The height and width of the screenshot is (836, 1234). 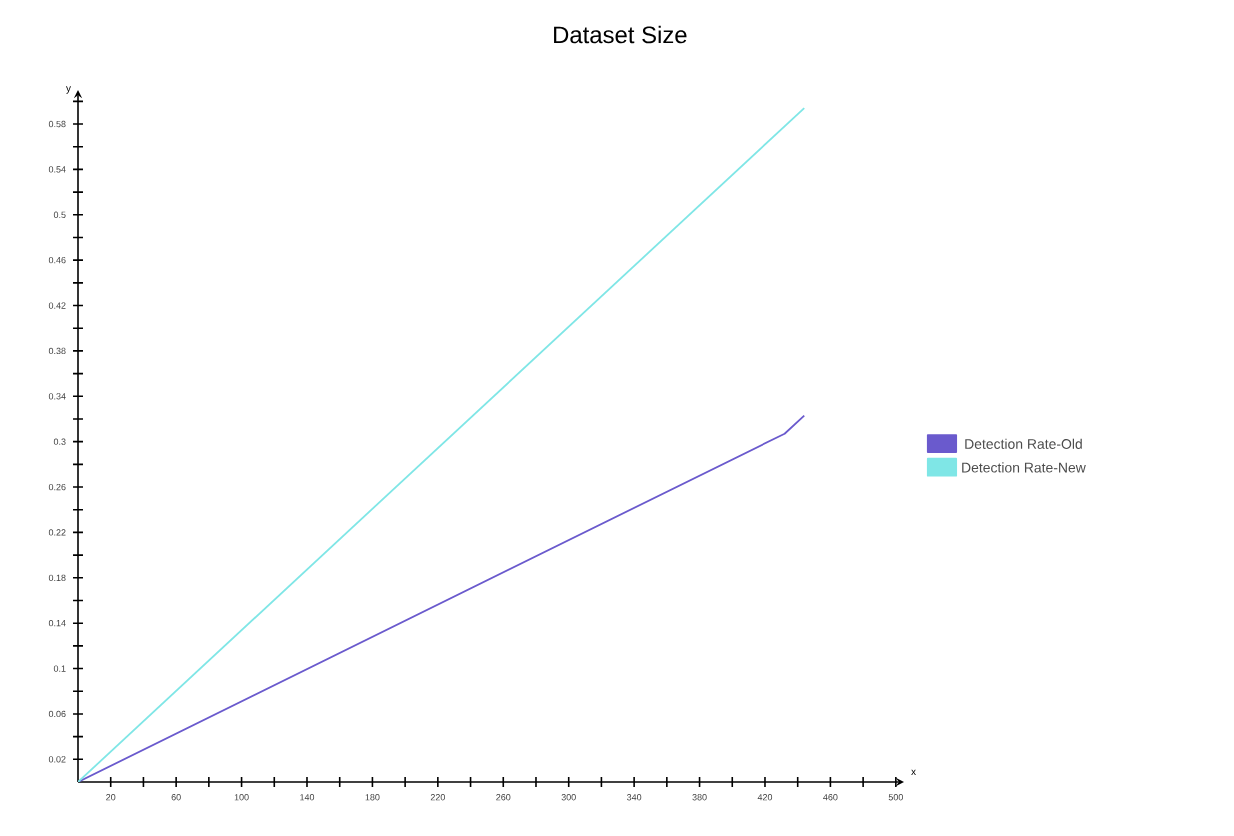 I want to click on chart-title: Dataset Size, so click(x=620, y=34).